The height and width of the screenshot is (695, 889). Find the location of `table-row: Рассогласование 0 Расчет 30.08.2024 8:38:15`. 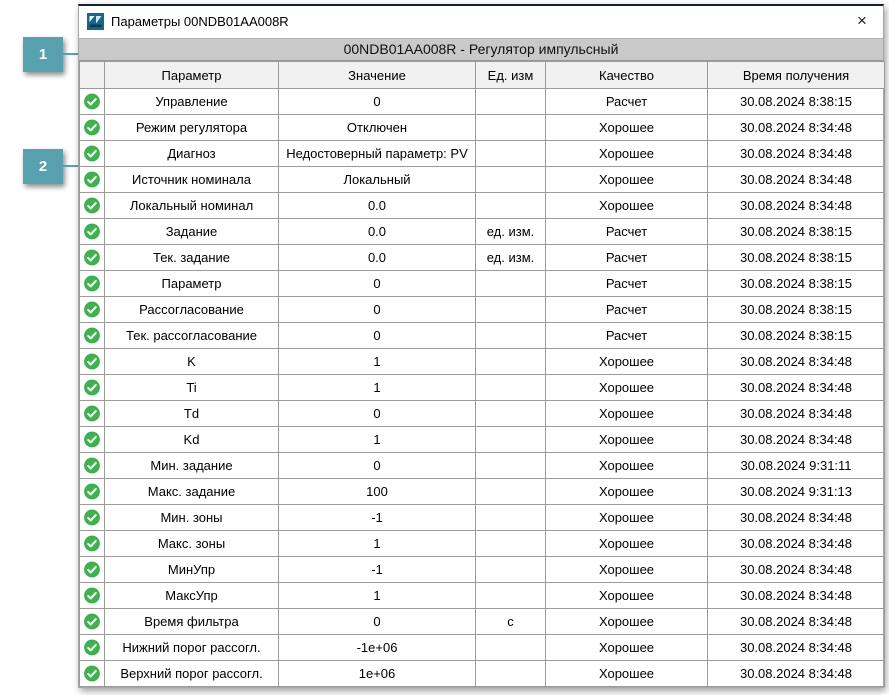

table-row: Рассогласование 0 Расчет 30.08.2024 8:38:15 is located at coordinates (482, 309).